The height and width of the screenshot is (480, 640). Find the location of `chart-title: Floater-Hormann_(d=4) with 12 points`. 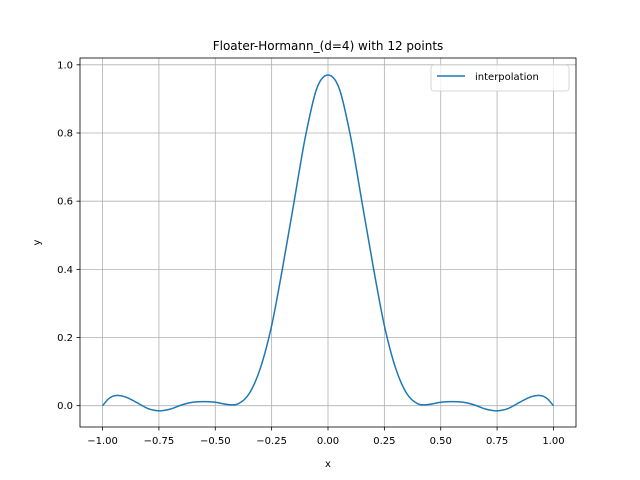

chart-title: Floater-Hormann_(d=4) with 12 points is located at coordinates (328, 46).